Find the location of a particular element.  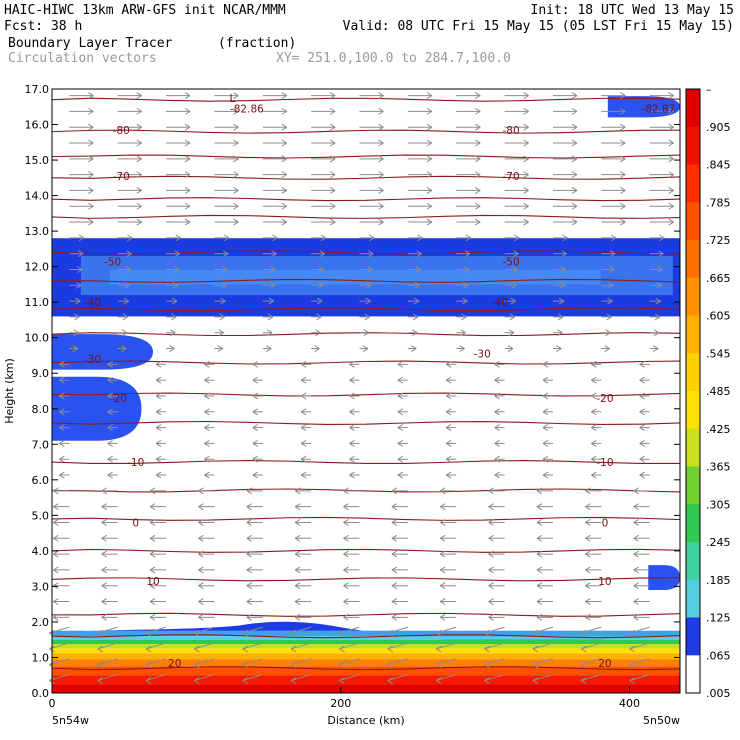

y-tick-label: 5.0 is located at coordinates (41, 515).